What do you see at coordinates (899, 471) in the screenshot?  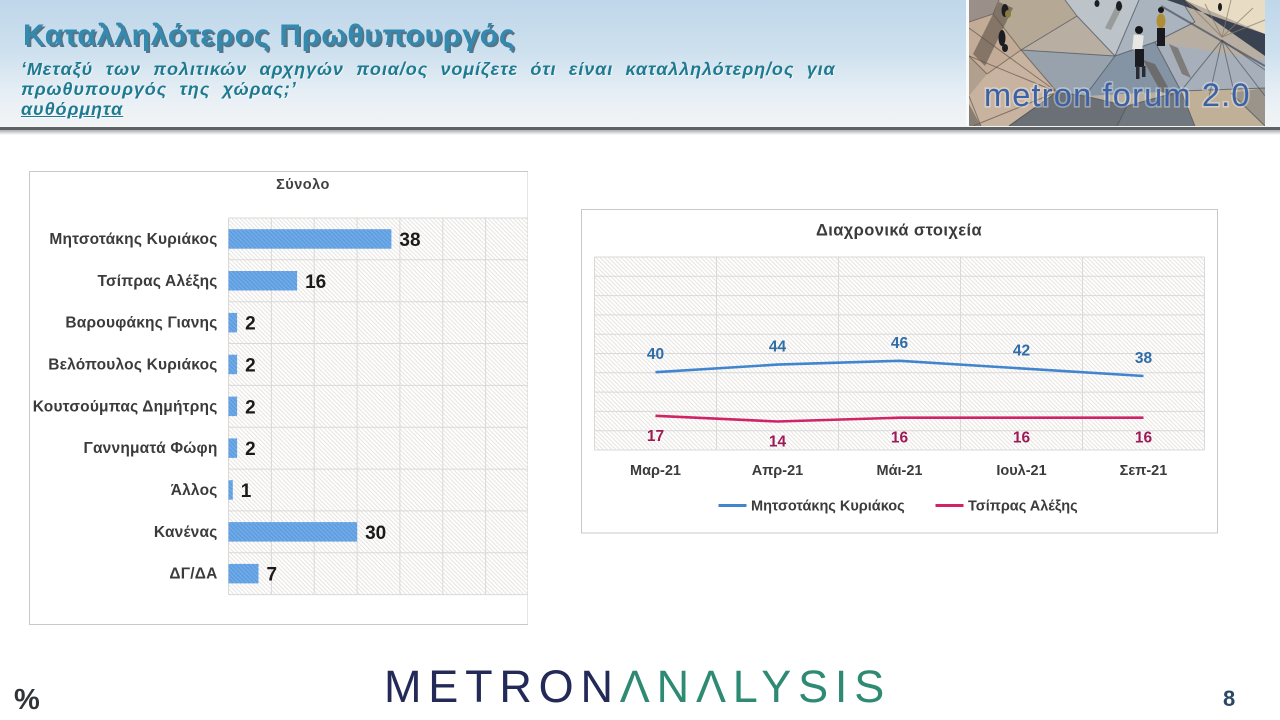 I see `svg-text: Μάι-21` at bounding box center [899, 471].